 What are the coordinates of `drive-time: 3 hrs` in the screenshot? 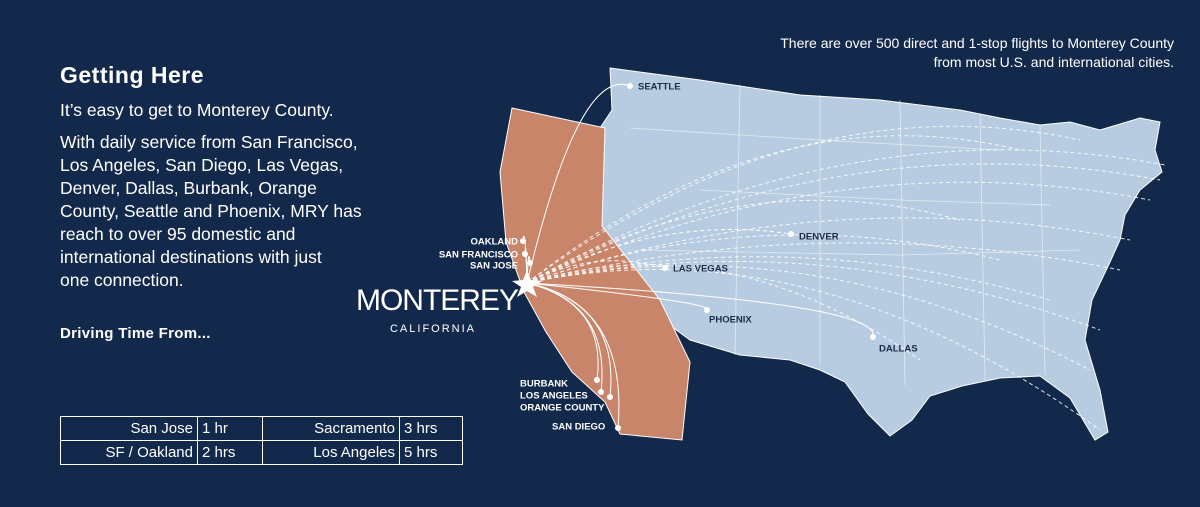 It's located at (431, 428).